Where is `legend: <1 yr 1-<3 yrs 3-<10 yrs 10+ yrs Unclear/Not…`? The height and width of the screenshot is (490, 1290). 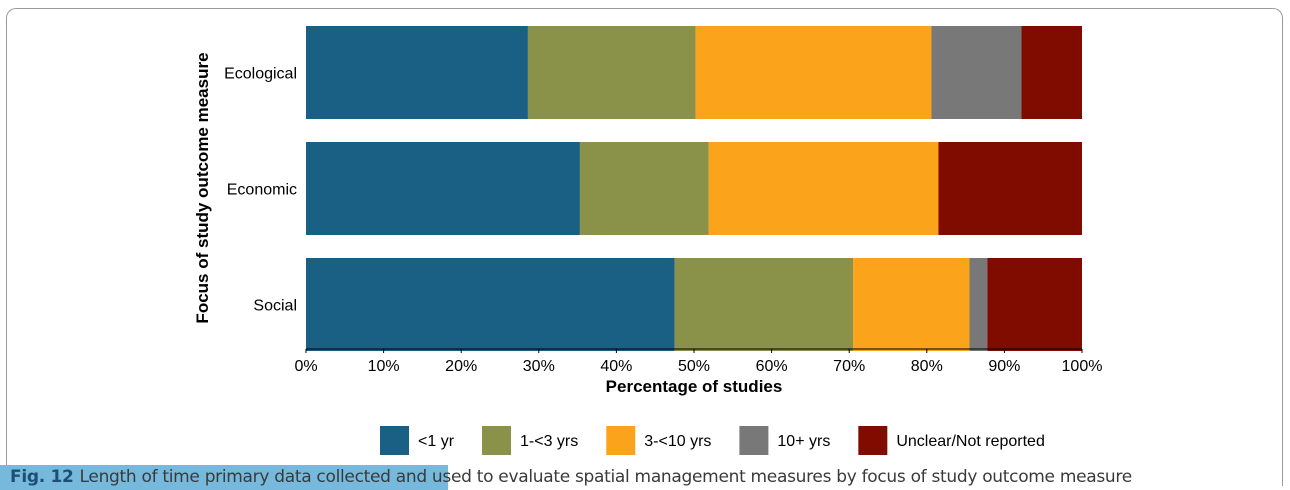 legend: <1 yr 1-<3 yrs 3-<10 yrs 10+ yrs Unclear/Not… is located at coordinates (712, 440).